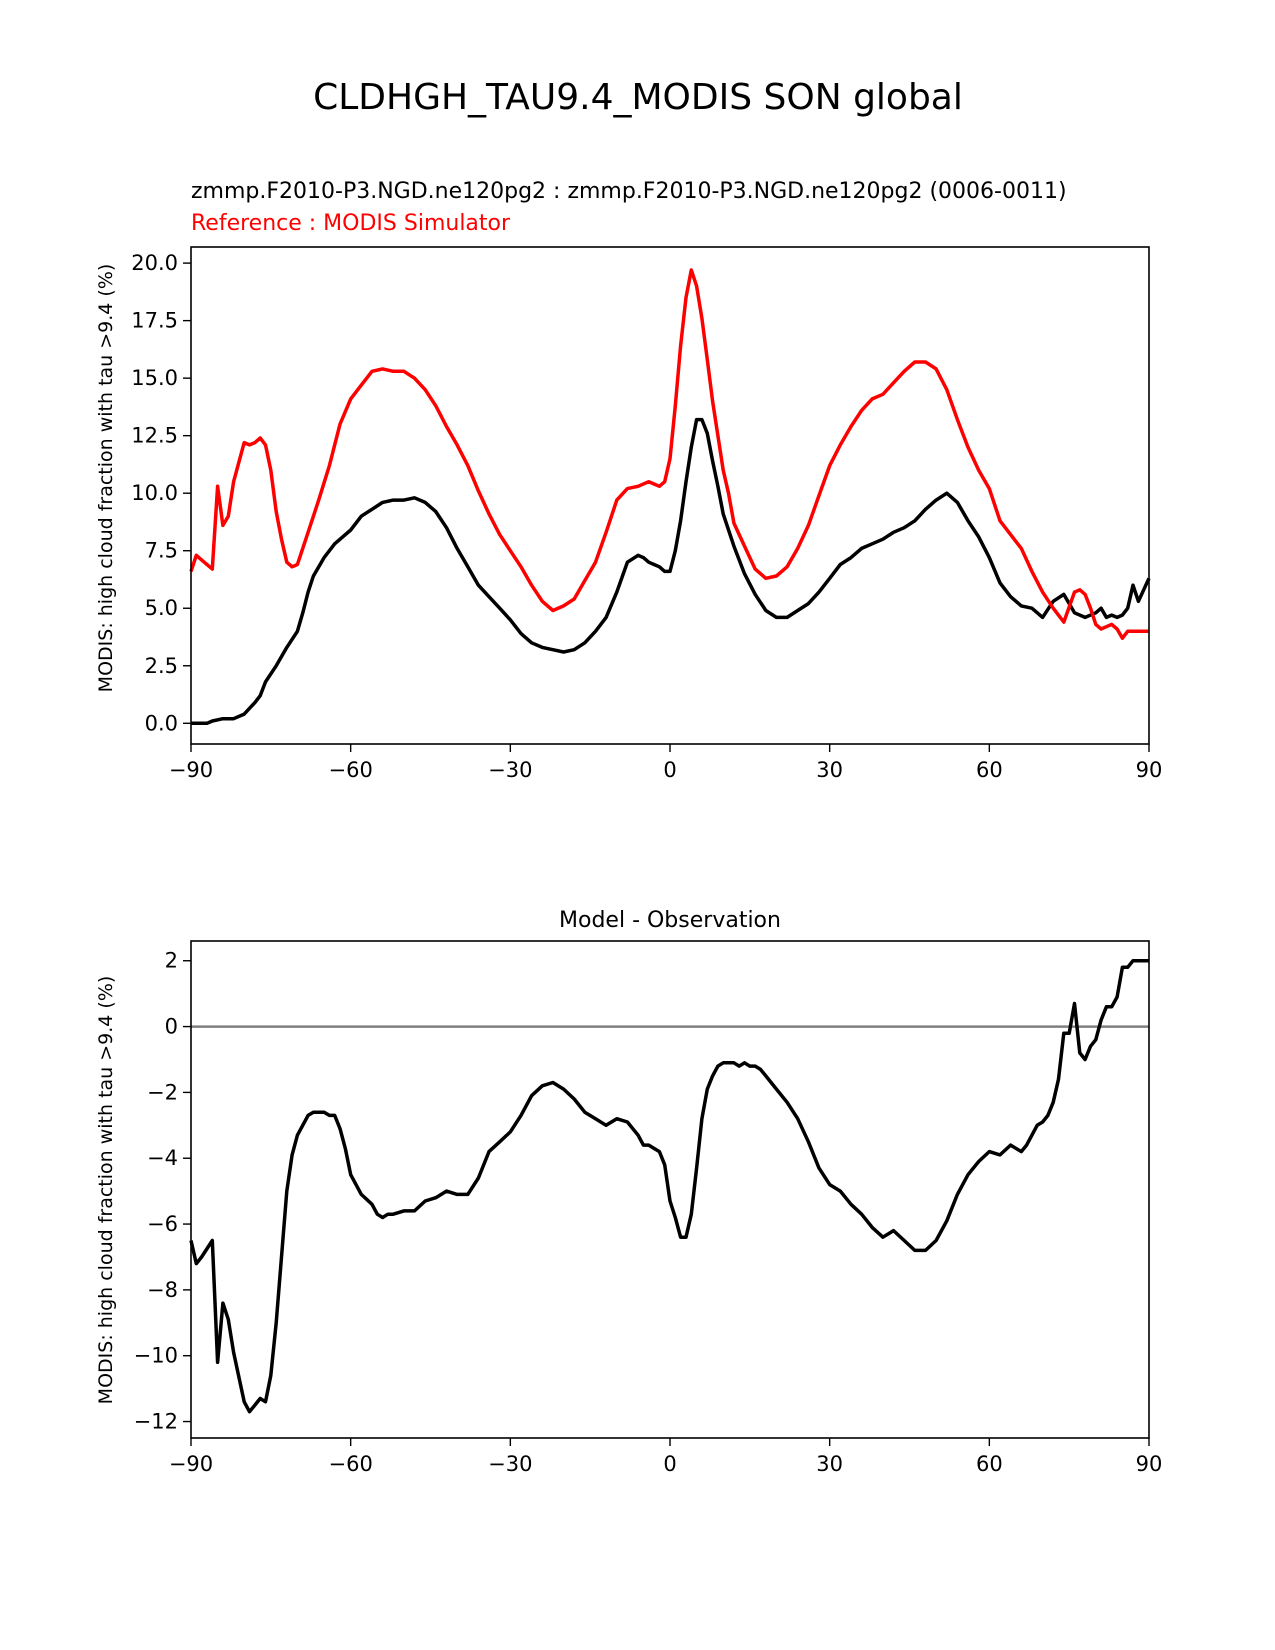 This screenshot has height=1650, width=1275. What do you see at coordinates (1149, 1464) in the screenshot?
I see `bottom-panel-x-tick-label: 90` at bounding box center [1149, 1464].